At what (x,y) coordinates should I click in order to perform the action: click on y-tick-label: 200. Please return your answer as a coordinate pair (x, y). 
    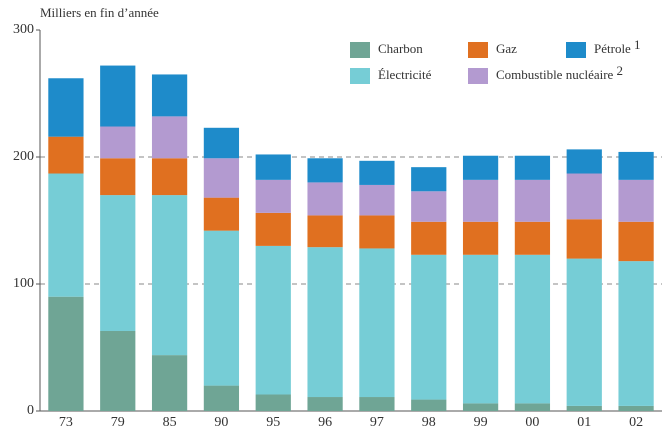
    Looking at the image, I should click on (23, 156).